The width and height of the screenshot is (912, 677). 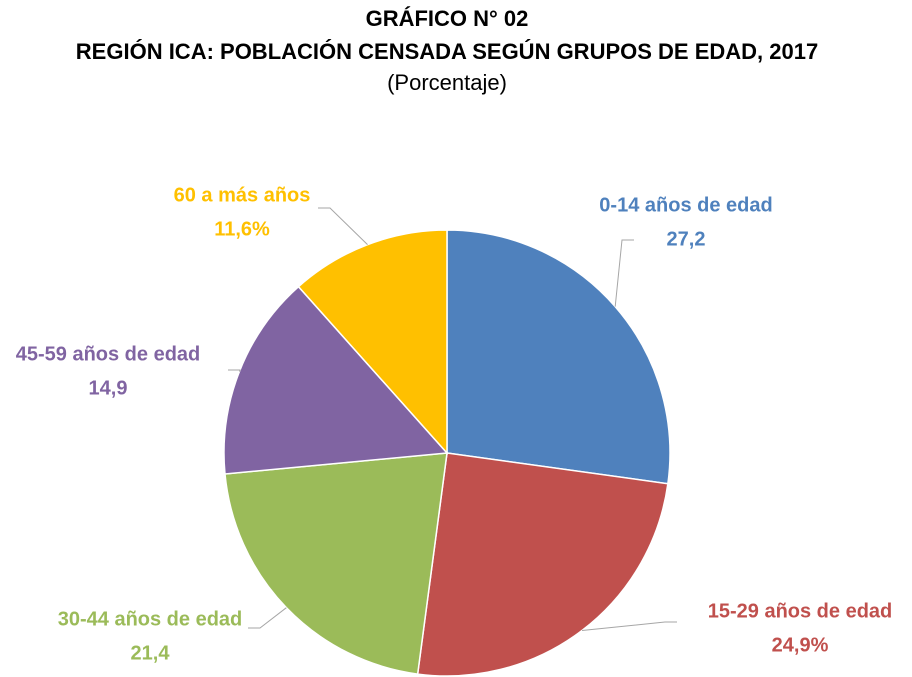 What do you see at coordinates (447, 82) in the screenshot?
I see `unit-label: (Porcentaje)` at bounding box center [447, 82].